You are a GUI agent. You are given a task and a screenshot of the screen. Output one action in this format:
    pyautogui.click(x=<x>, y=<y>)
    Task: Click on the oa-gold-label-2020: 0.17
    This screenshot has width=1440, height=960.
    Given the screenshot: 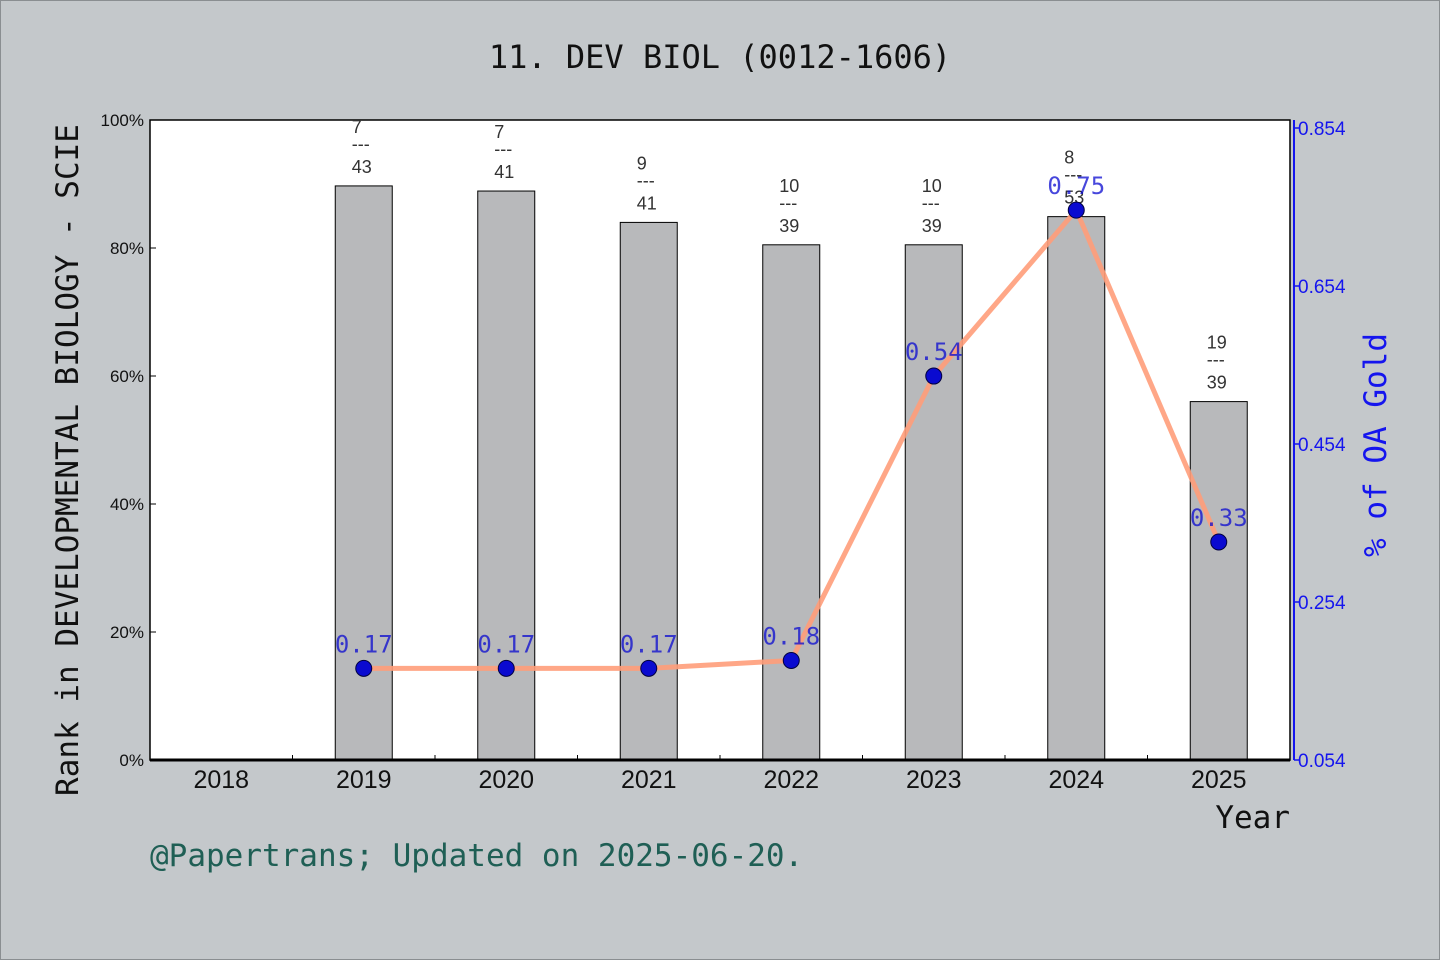 What is the action you would take?
    pyautogui.click(x=506, y=644)
    